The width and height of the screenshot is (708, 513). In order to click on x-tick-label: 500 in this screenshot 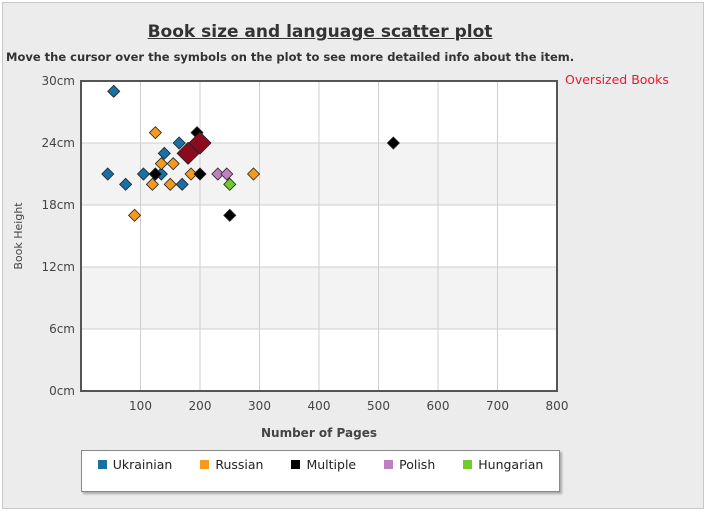, I will do `click(378, 406)`.